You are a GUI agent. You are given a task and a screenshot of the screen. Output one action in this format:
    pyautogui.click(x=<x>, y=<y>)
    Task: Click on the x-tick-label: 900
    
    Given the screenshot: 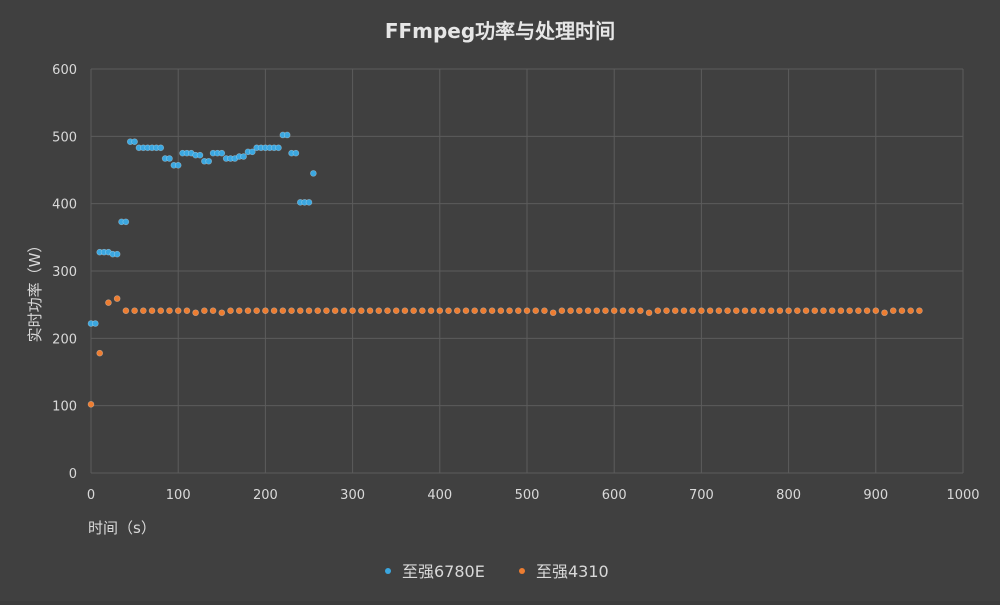 What is the action you would take?
    pyautogui.click(x=875, y=495)
    